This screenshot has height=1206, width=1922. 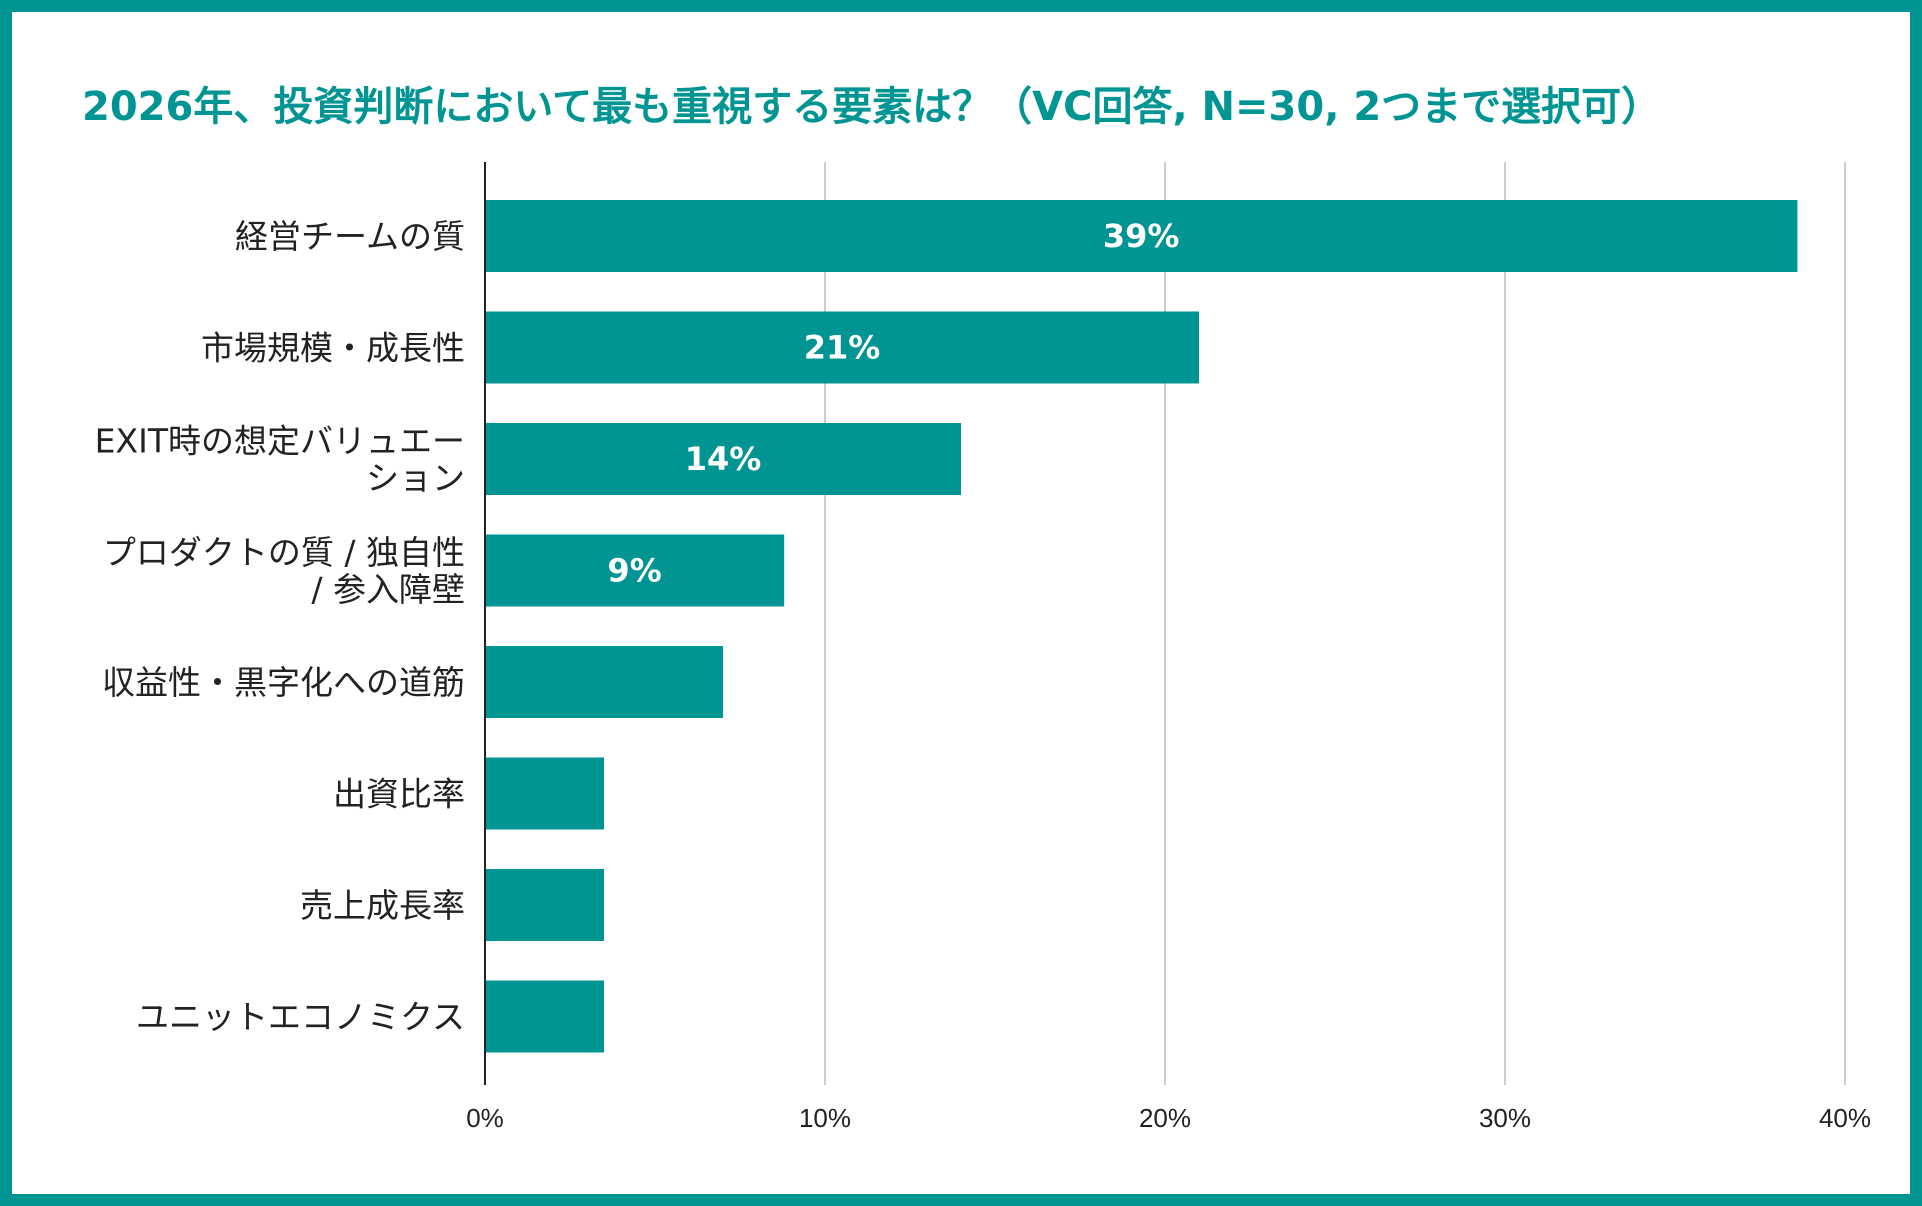 I want to click on category-label: 市場規模・成長性, so click(x=333, y=348).